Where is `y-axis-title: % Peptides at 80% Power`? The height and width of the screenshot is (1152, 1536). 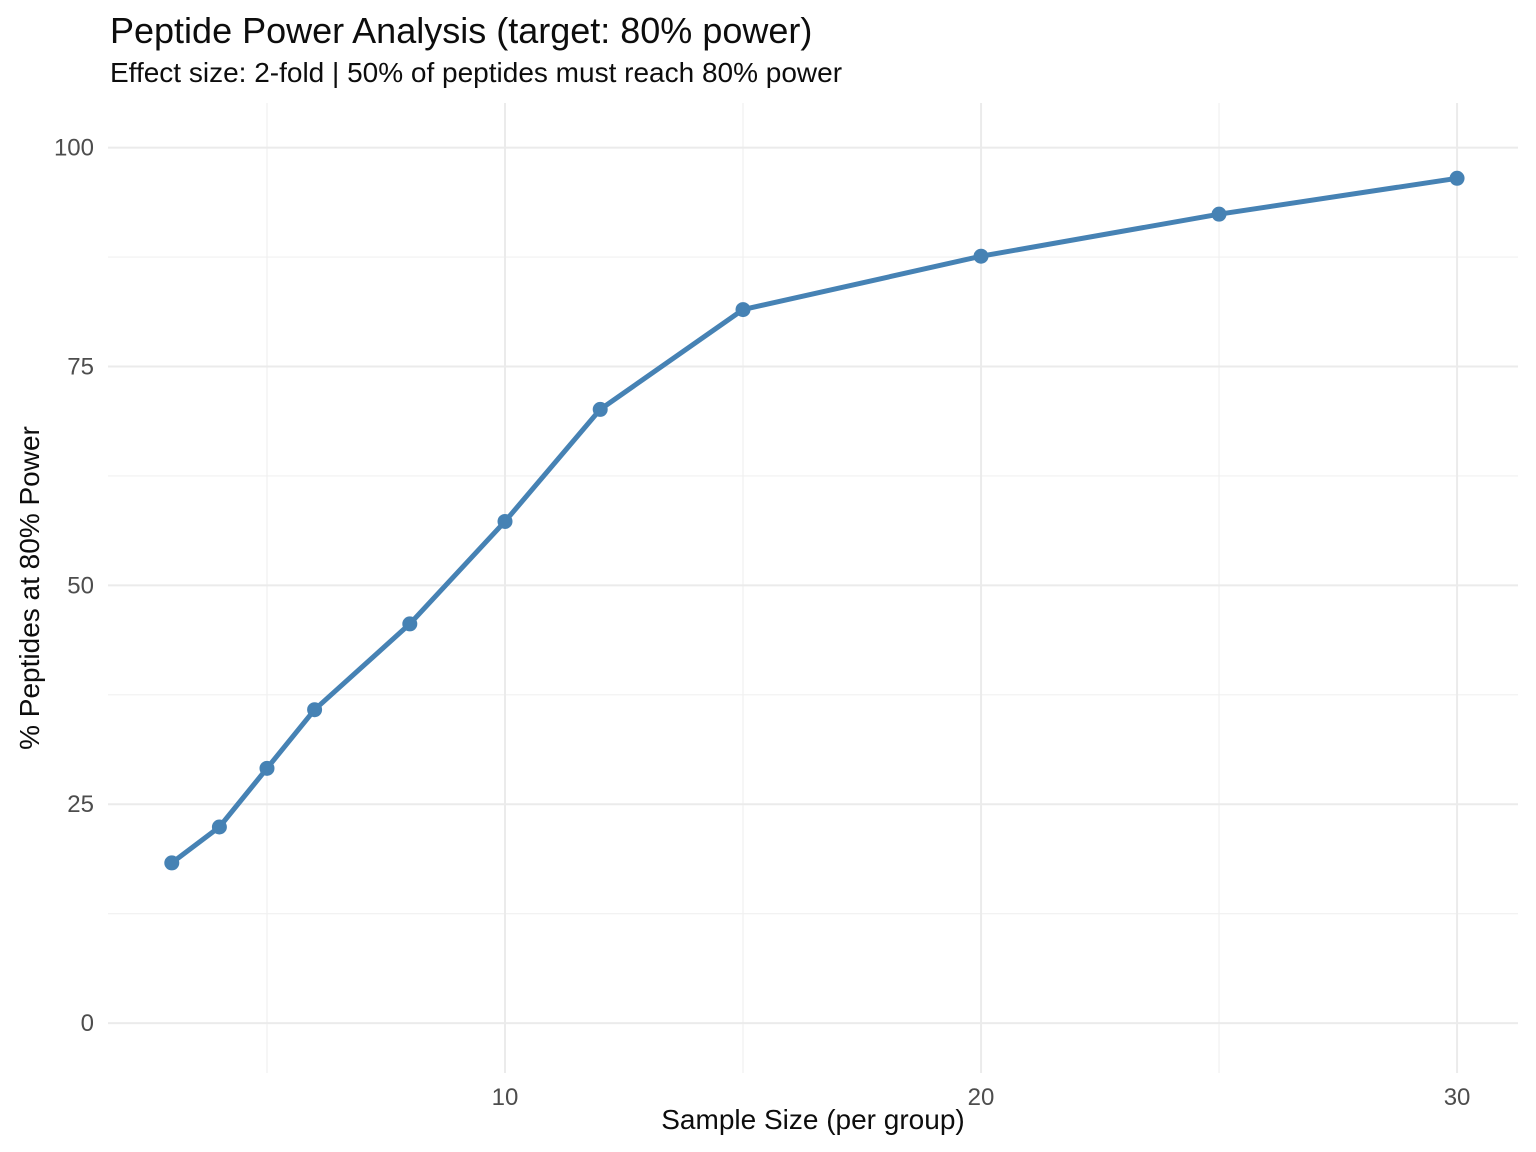 y-axis-title: % Peptides at 80% Power is located at coordinates (29, 588).